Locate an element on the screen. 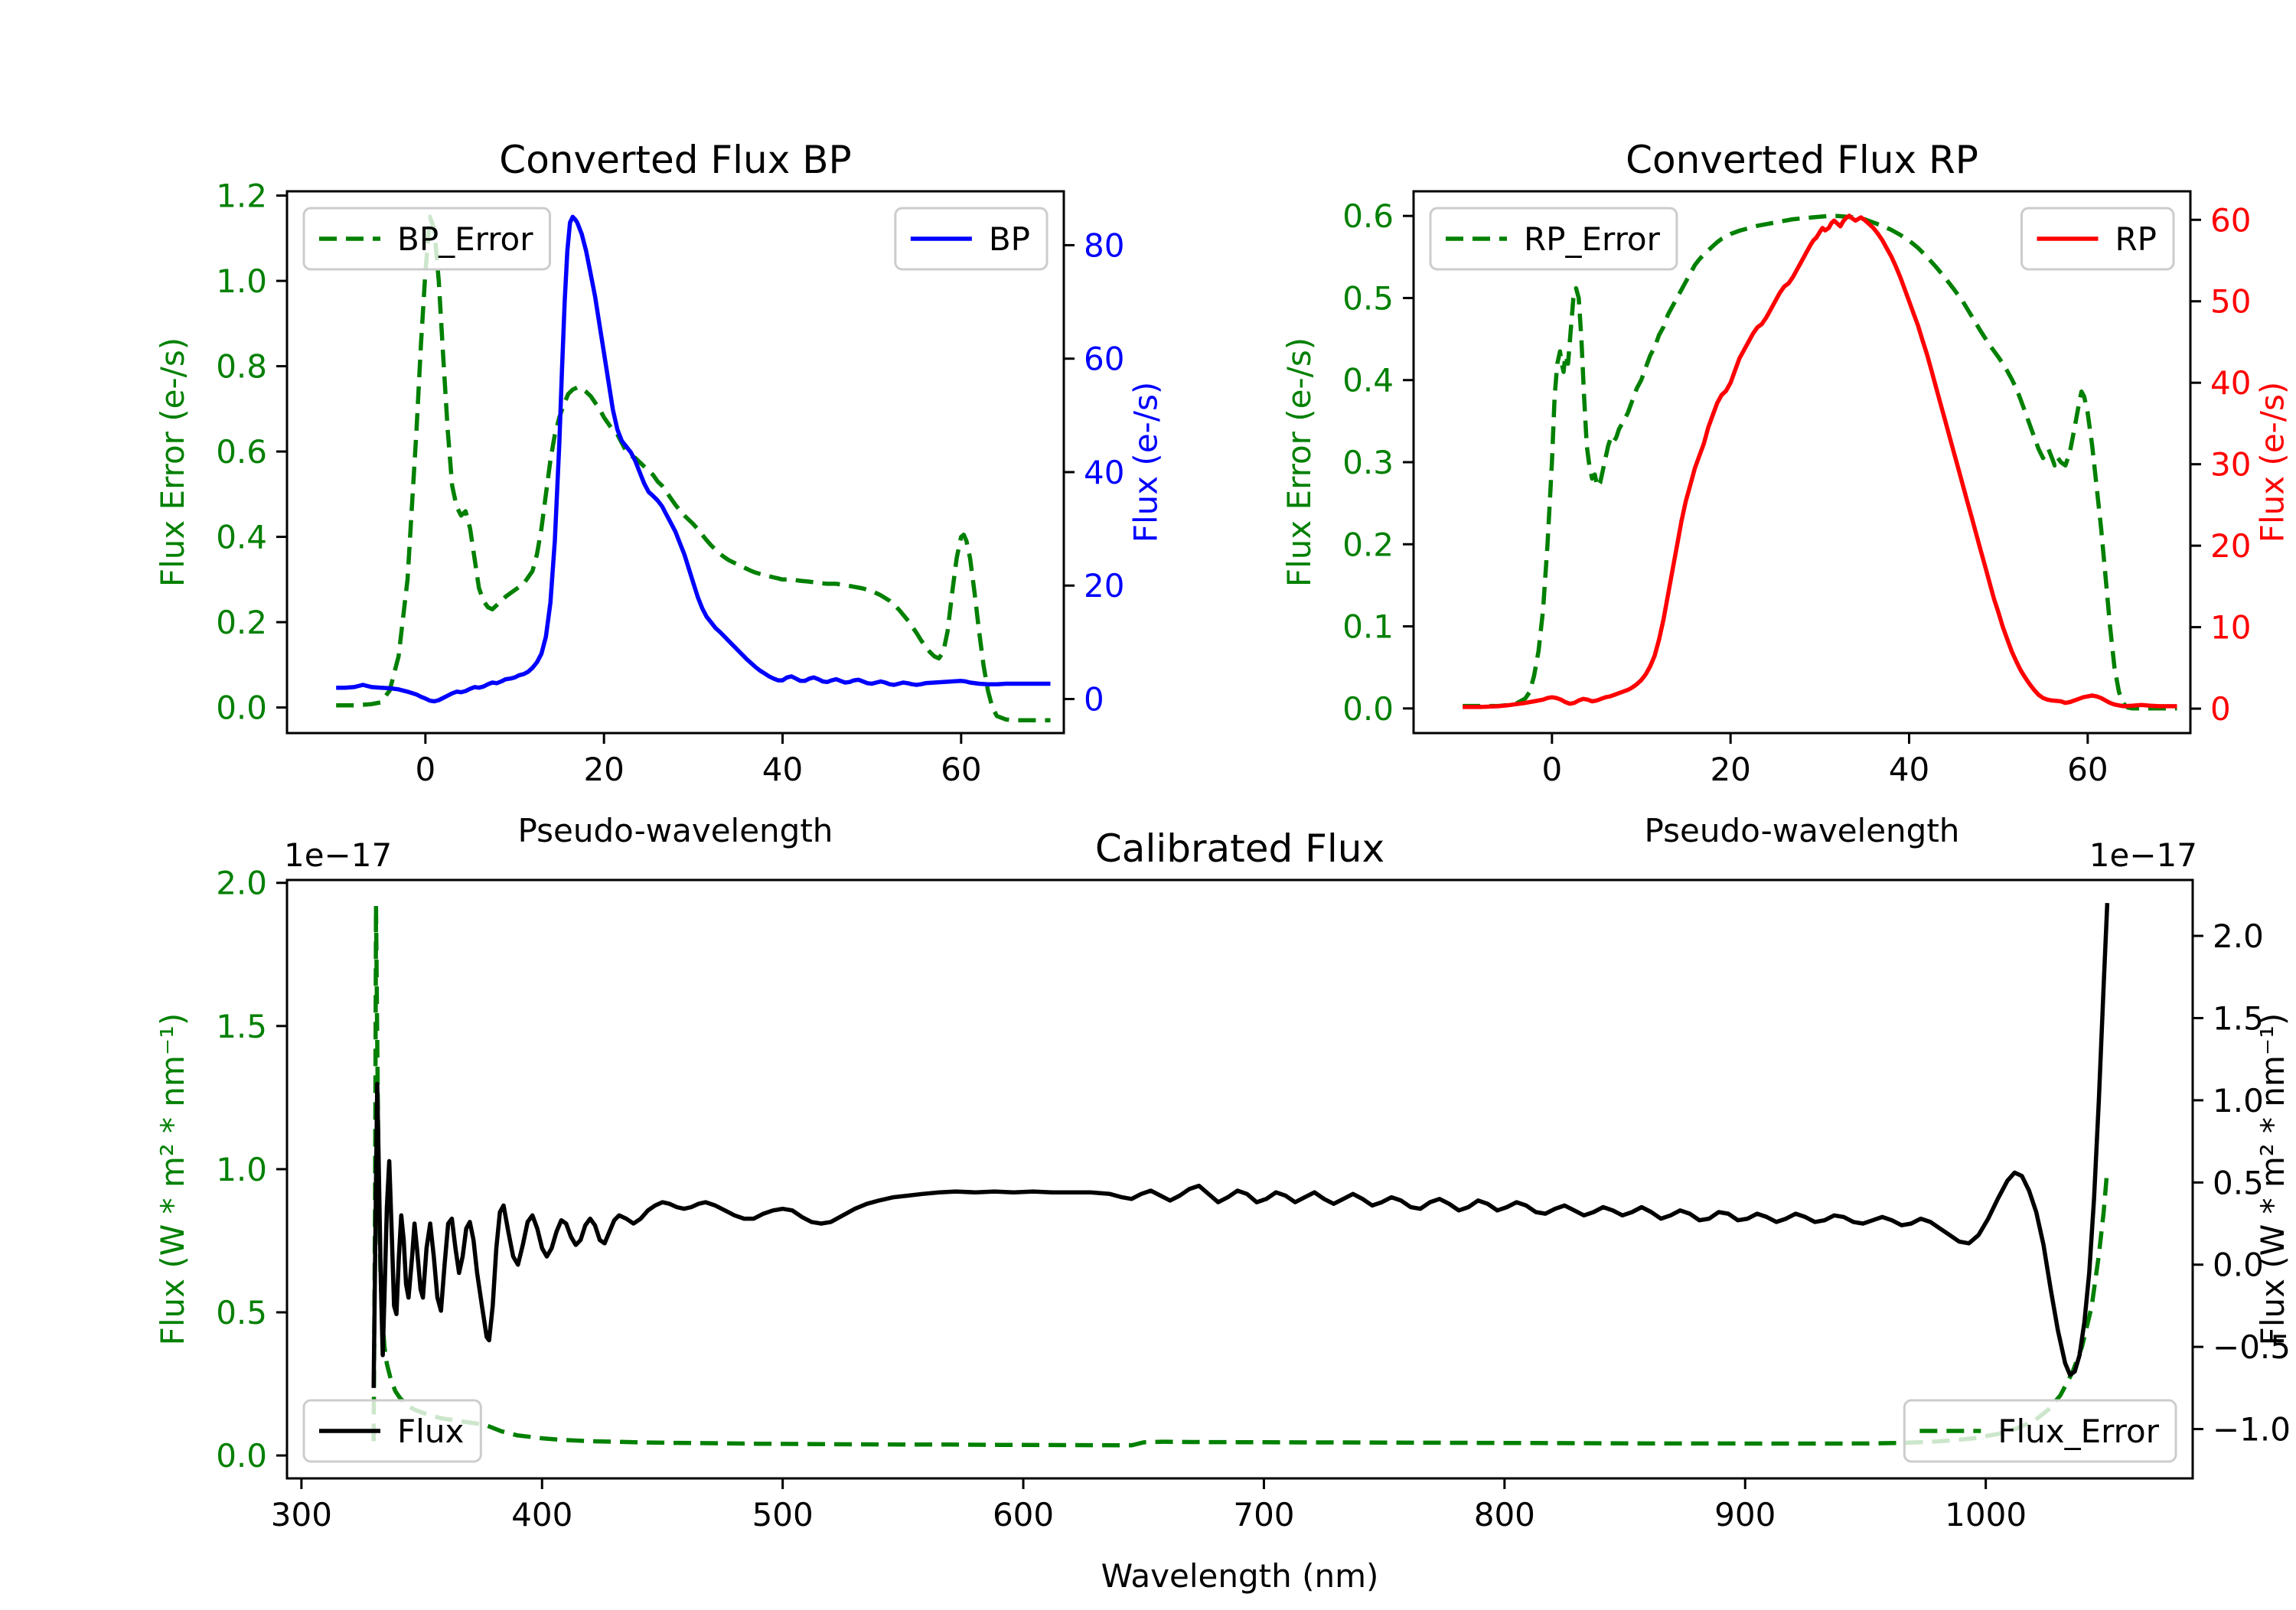 The height and width of the screenshot is (1610, 2296). converted-flux-bp-xlabel: Pseudo-wavelength is located at coordinates (675, 831).